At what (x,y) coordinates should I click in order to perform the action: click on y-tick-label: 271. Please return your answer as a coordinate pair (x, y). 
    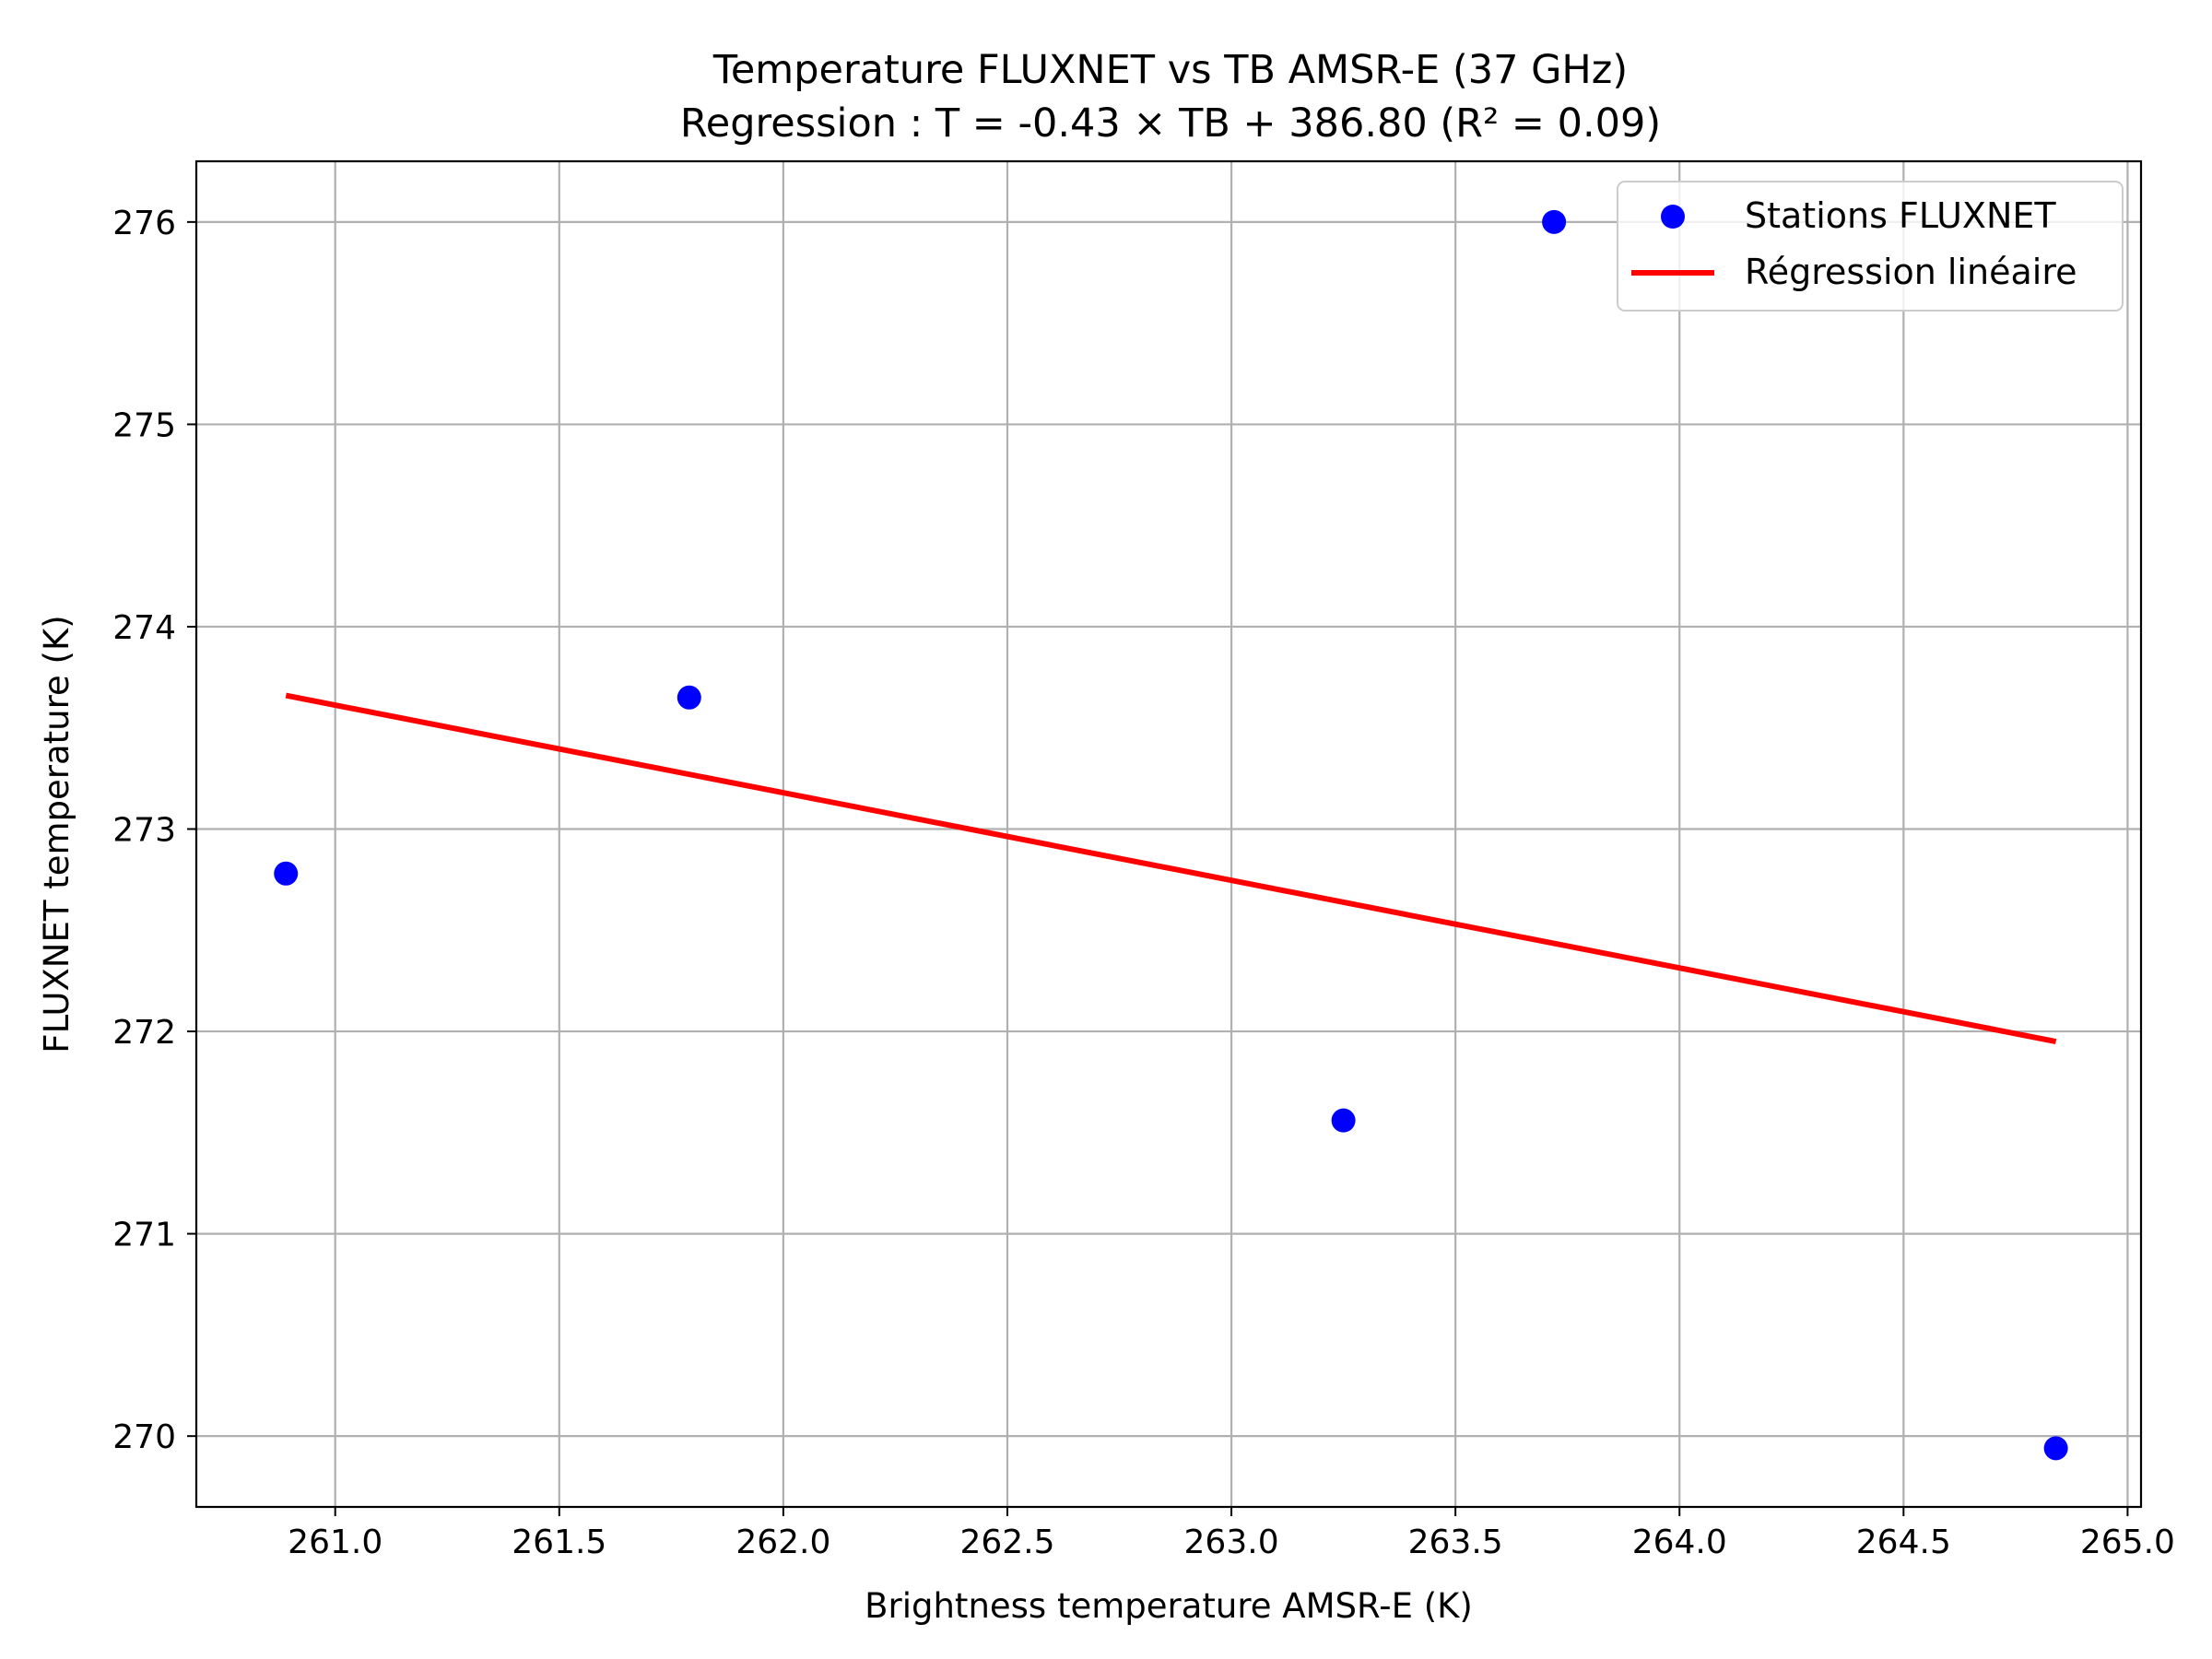
    Looking at the image, I should click on (144, 1235).